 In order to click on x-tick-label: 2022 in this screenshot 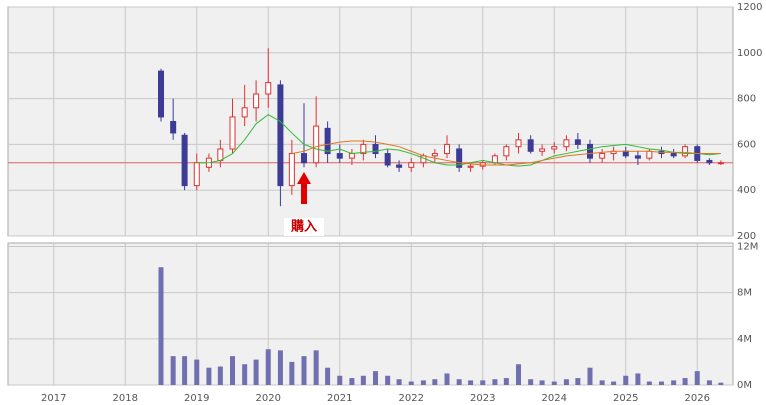, I will do `click(411, 398)`.